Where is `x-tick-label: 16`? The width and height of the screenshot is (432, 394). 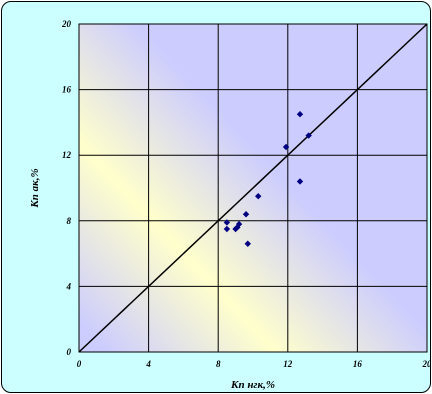 x-tick-label: 16 is located at coordinates (358, 364).